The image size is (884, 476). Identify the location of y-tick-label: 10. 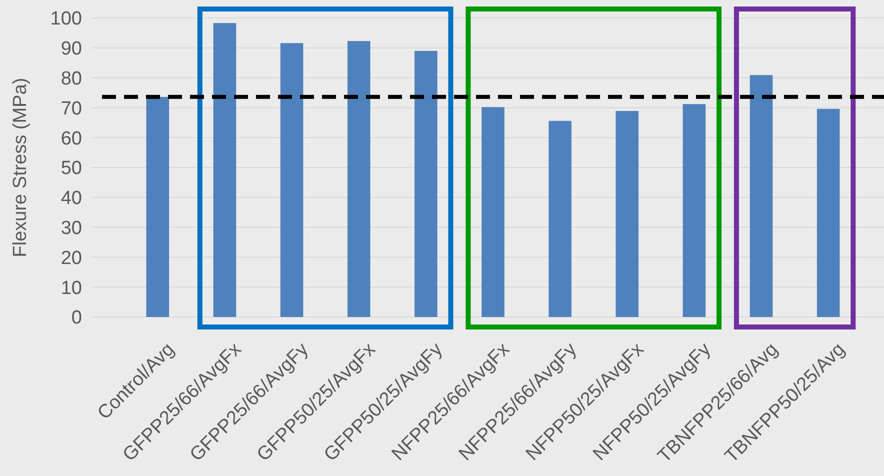
(71, 288).